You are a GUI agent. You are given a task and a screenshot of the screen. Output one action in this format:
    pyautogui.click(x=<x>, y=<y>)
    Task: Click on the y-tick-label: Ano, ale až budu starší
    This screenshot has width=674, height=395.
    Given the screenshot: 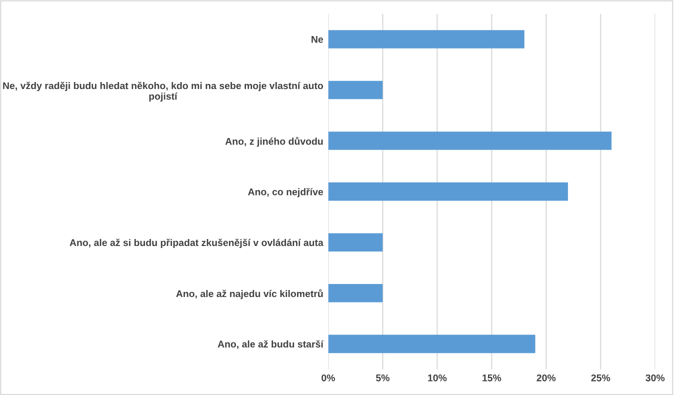 What is the action you would take?
    pyautogui.click(x=271, y=344)
    